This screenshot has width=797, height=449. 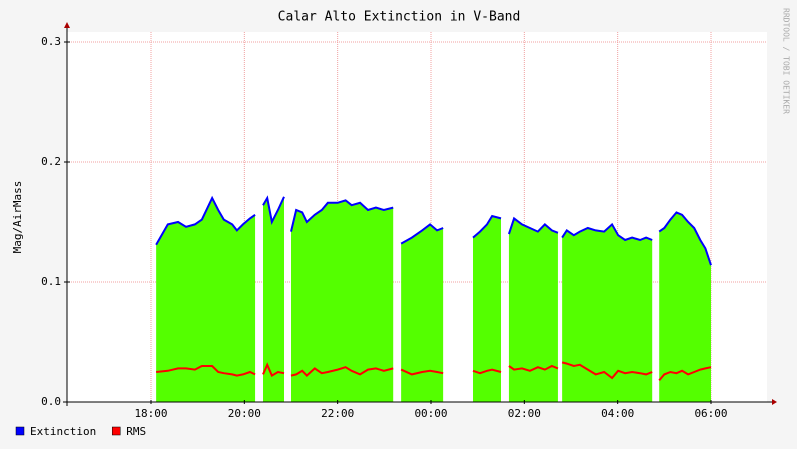 What do you see at coordinates (399, 17) in the screenshot?
I see `chart-title: Calar Alto Extinction in V-Band` at bounding box center [399, 17].